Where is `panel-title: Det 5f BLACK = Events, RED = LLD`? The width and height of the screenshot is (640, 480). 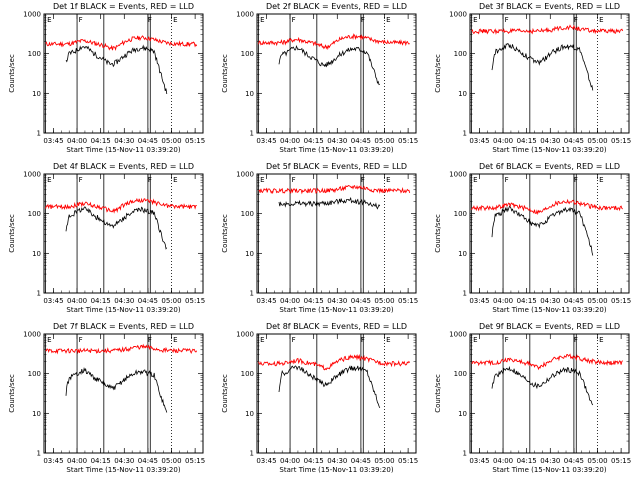 panel-title: Det 5f BLACK = Events, RED = LLD is located at coordinates (336, 166).